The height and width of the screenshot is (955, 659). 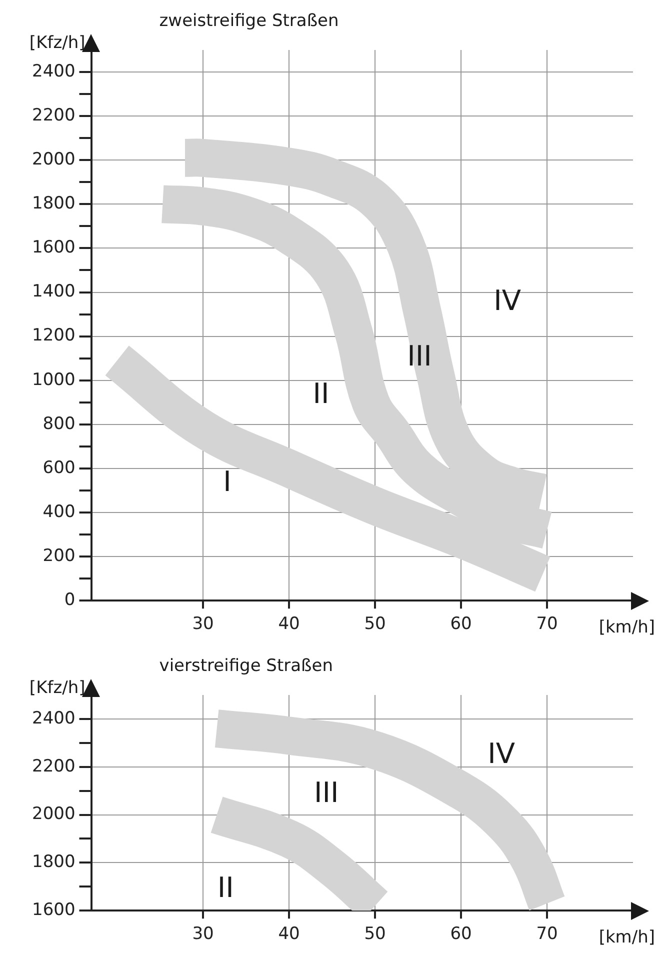 I want to click on y-tick-label: 1200, so click(x=54, y=336).